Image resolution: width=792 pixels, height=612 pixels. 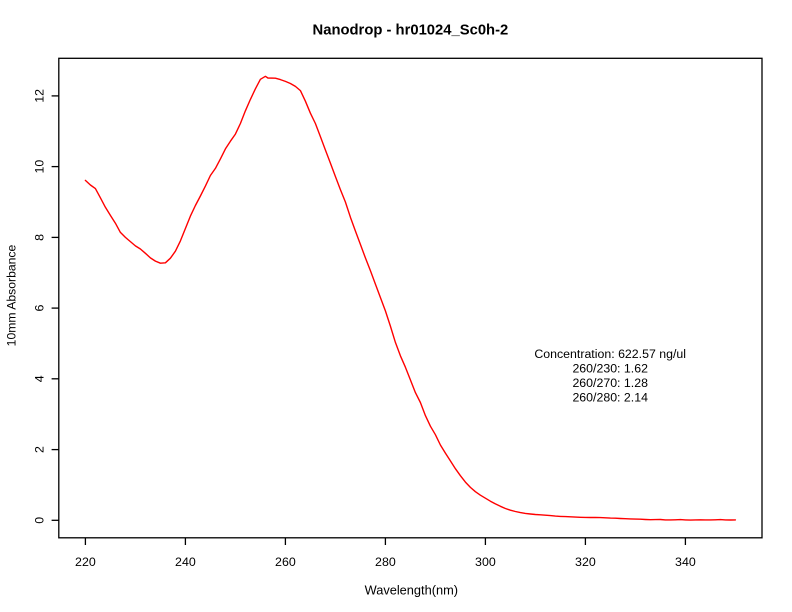 I want to click on svg-text: 260/270: 1.28, so click(x=610, y=383).